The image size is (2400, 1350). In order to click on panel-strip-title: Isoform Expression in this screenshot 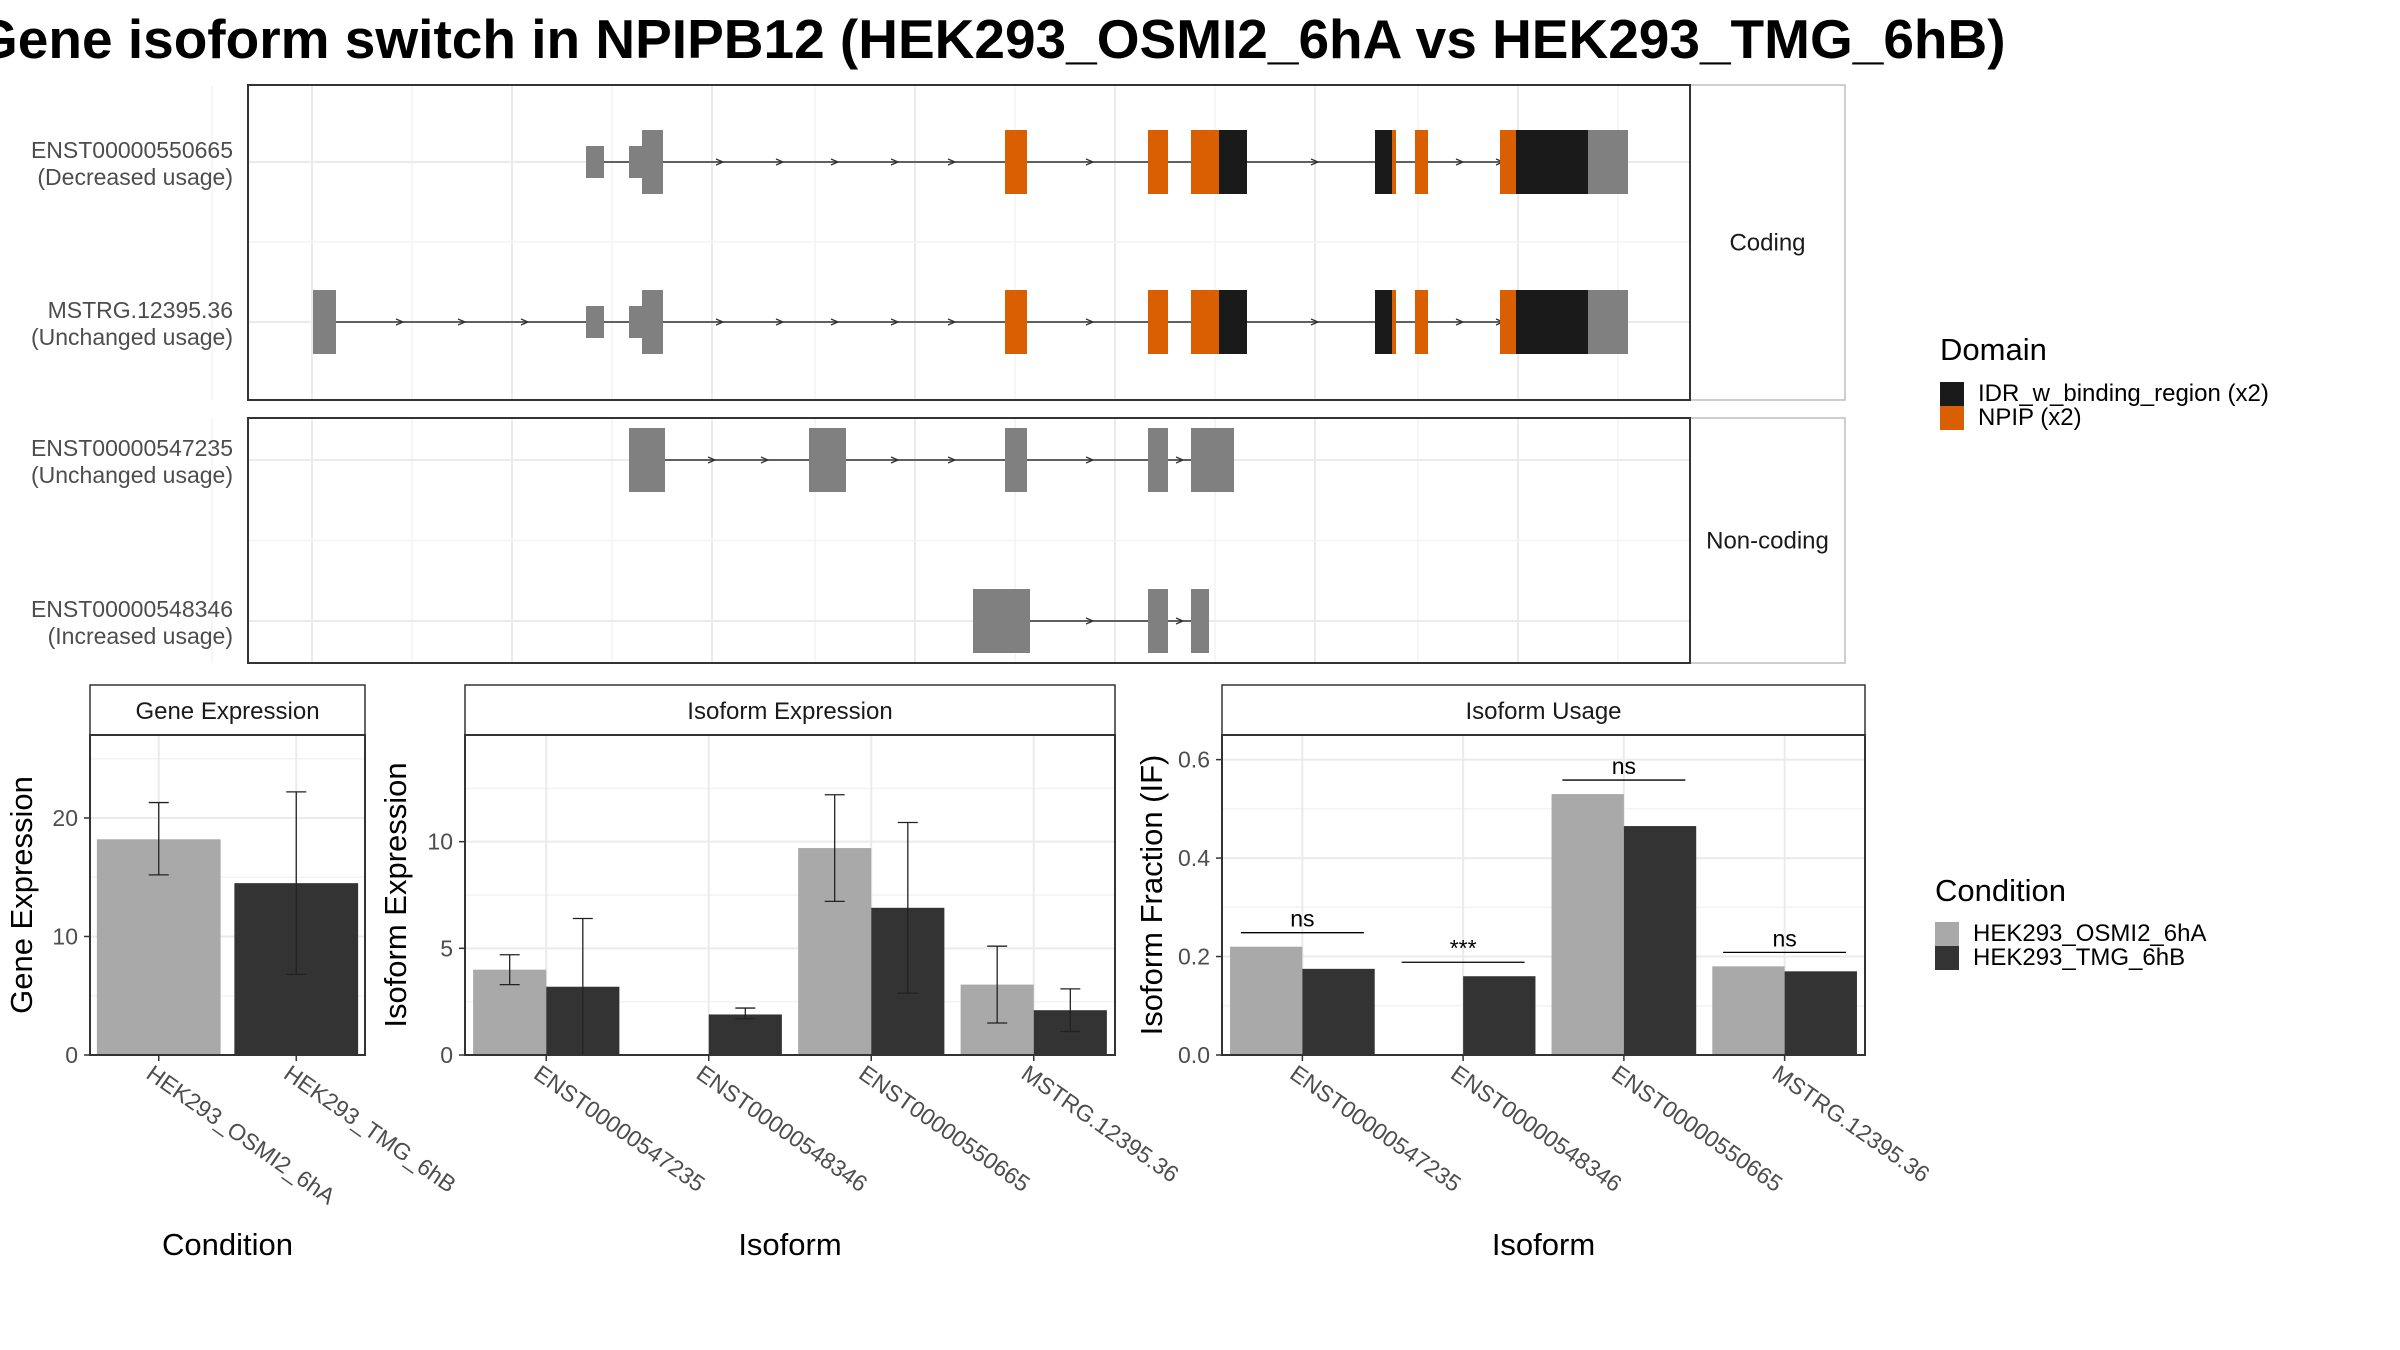, I will do `click(789, 711)`.